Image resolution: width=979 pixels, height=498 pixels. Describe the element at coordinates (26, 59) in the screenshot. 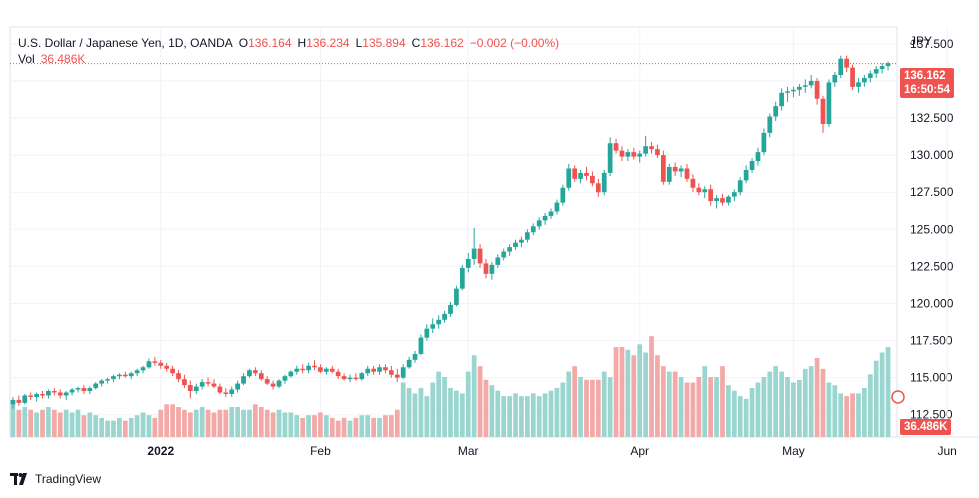

I see `volume-label: Vol` at that location.